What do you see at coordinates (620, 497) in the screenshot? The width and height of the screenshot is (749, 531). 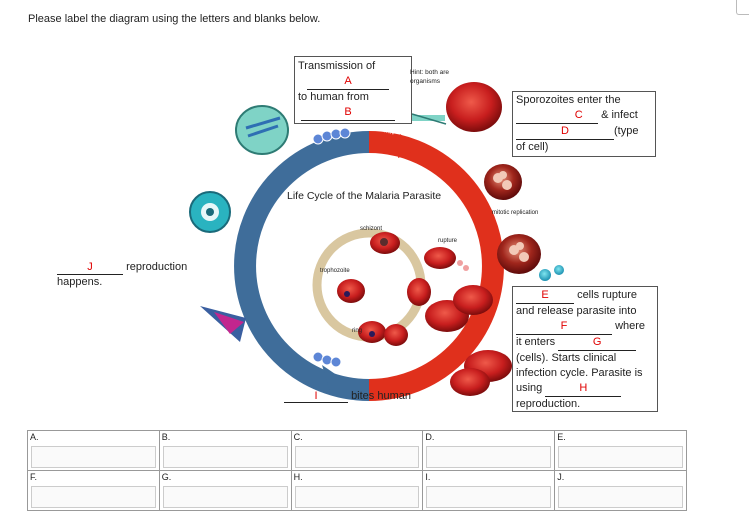 I see `answer-input-j` at bounding box center [620, 497].